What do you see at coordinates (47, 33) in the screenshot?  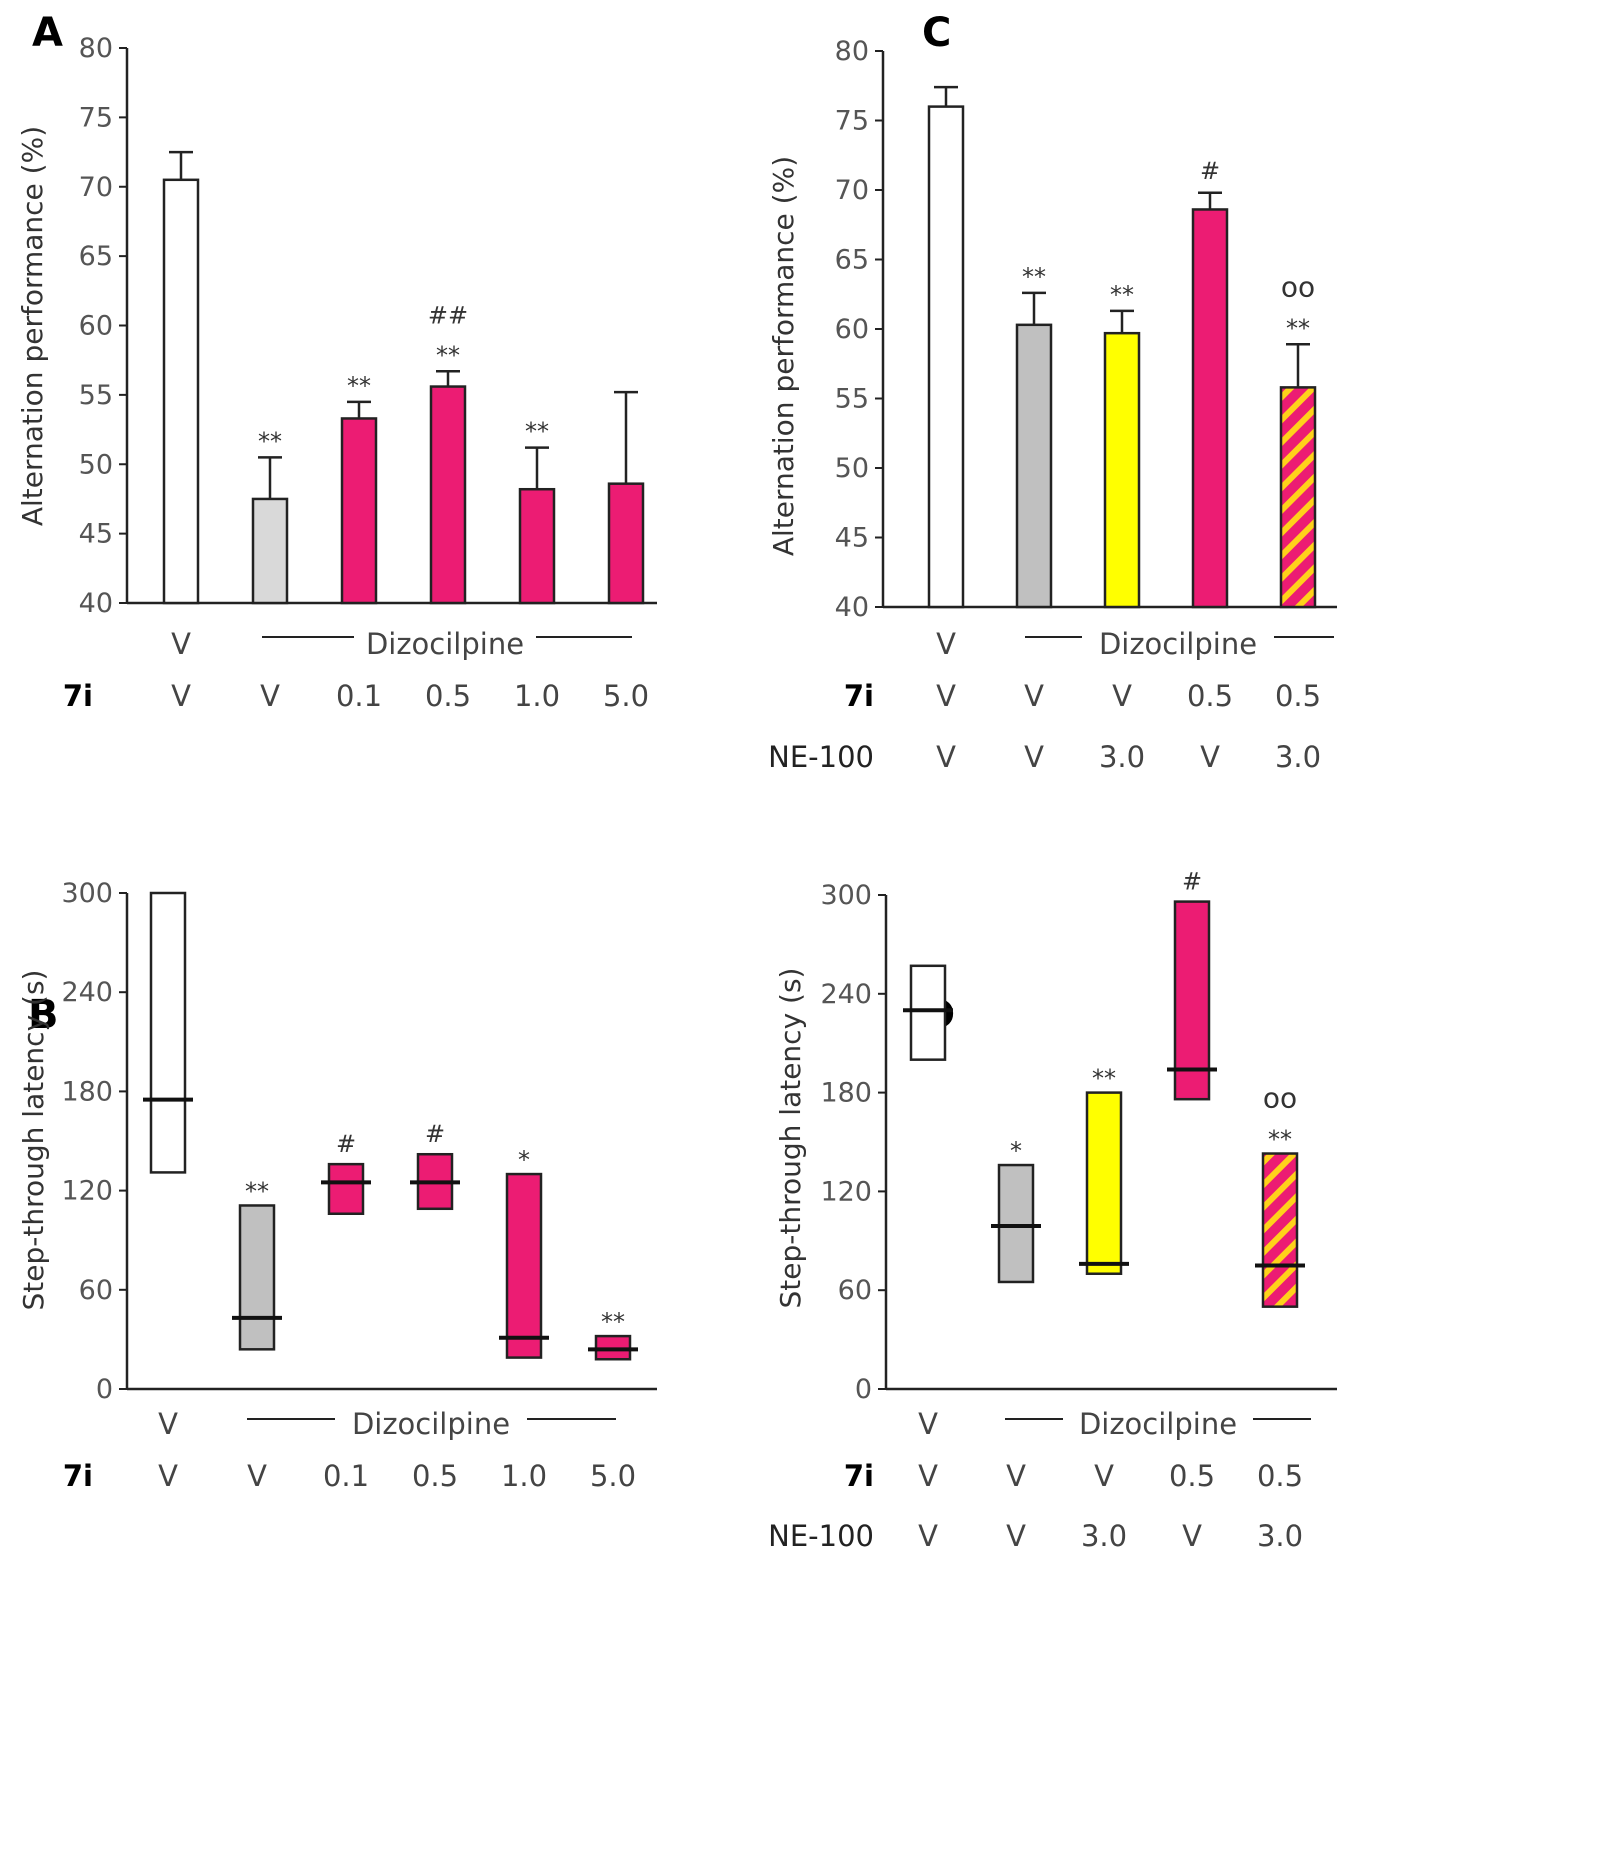 I see `panel-letter-a: A` at bounding box center [47, 33].